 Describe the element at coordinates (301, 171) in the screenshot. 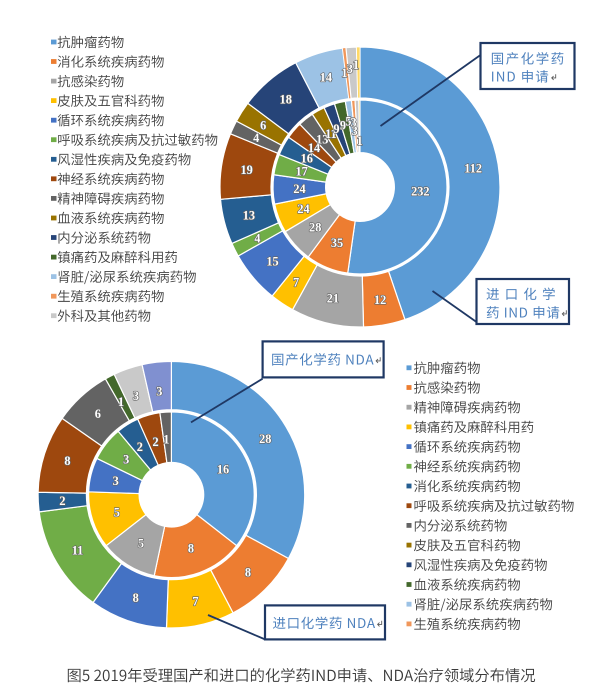

I see `svg-text: 17` at that location.